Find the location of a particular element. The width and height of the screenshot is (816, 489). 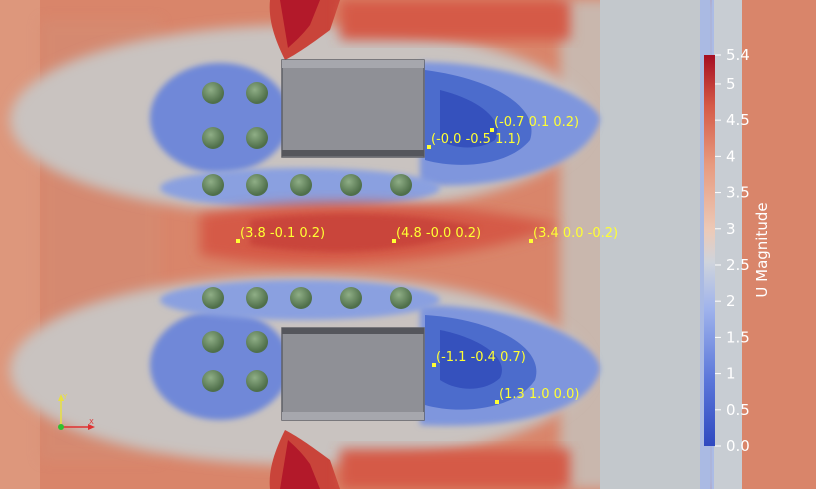

color-legend: 5.4 5 4.5 4 3.5 3 2.5 2 1.5 1 0.5 0.0 U Magnitude is located at coordinates (737, 250).